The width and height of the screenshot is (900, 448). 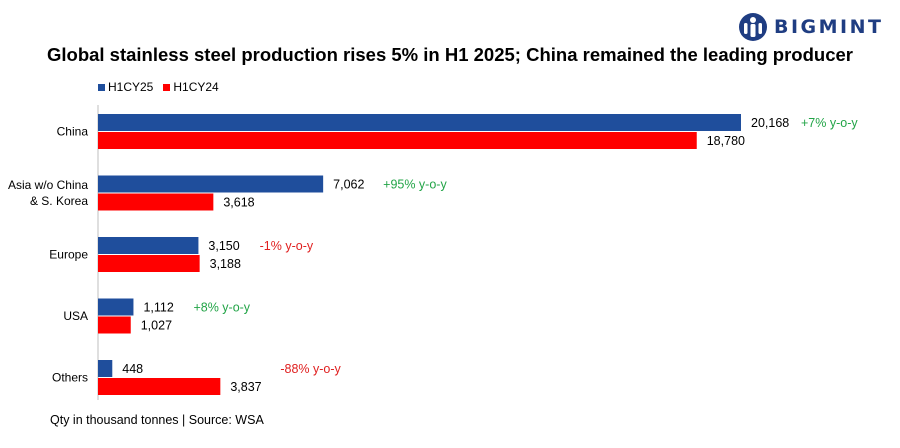 What do you see at coordinates (753, 27) in the screenshot?
I see `bigmint-logo-icon` at bounding box center [753, 27].